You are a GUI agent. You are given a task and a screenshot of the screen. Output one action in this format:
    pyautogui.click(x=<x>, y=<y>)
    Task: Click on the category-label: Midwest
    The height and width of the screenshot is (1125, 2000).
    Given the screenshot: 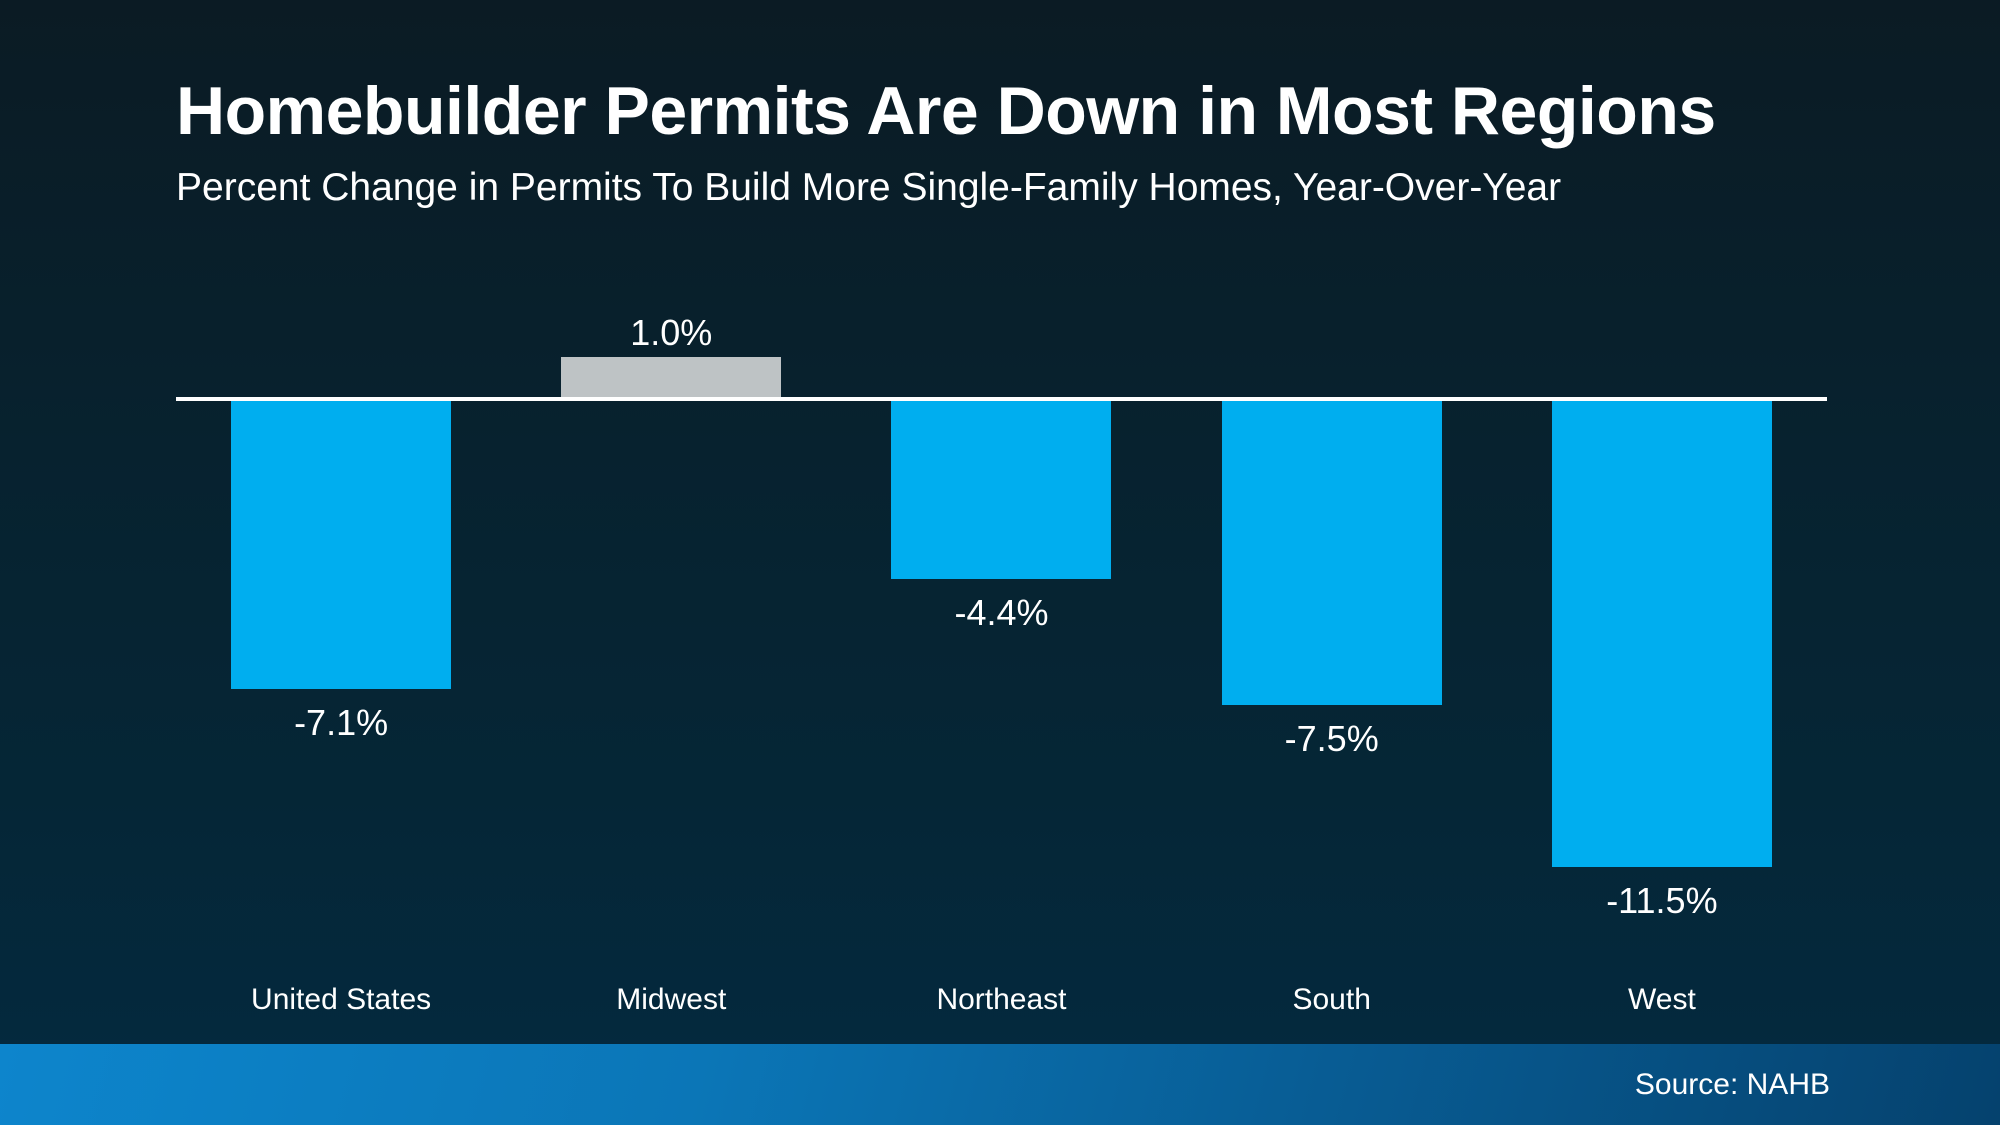 What is the action you would take?
    pyautogui.click(x=671, y=999)
    